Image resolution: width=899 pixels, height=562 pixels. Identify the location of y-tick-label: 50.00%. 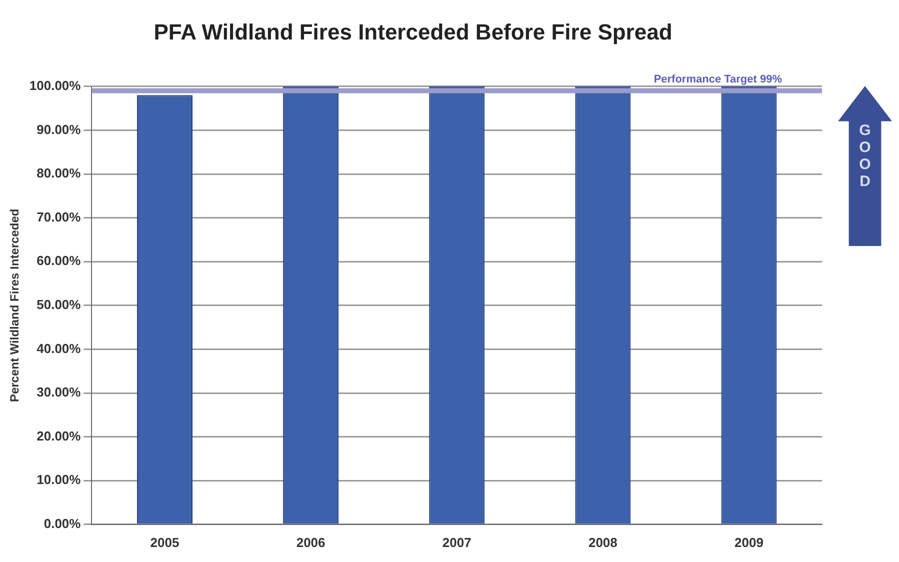
(59, 304).